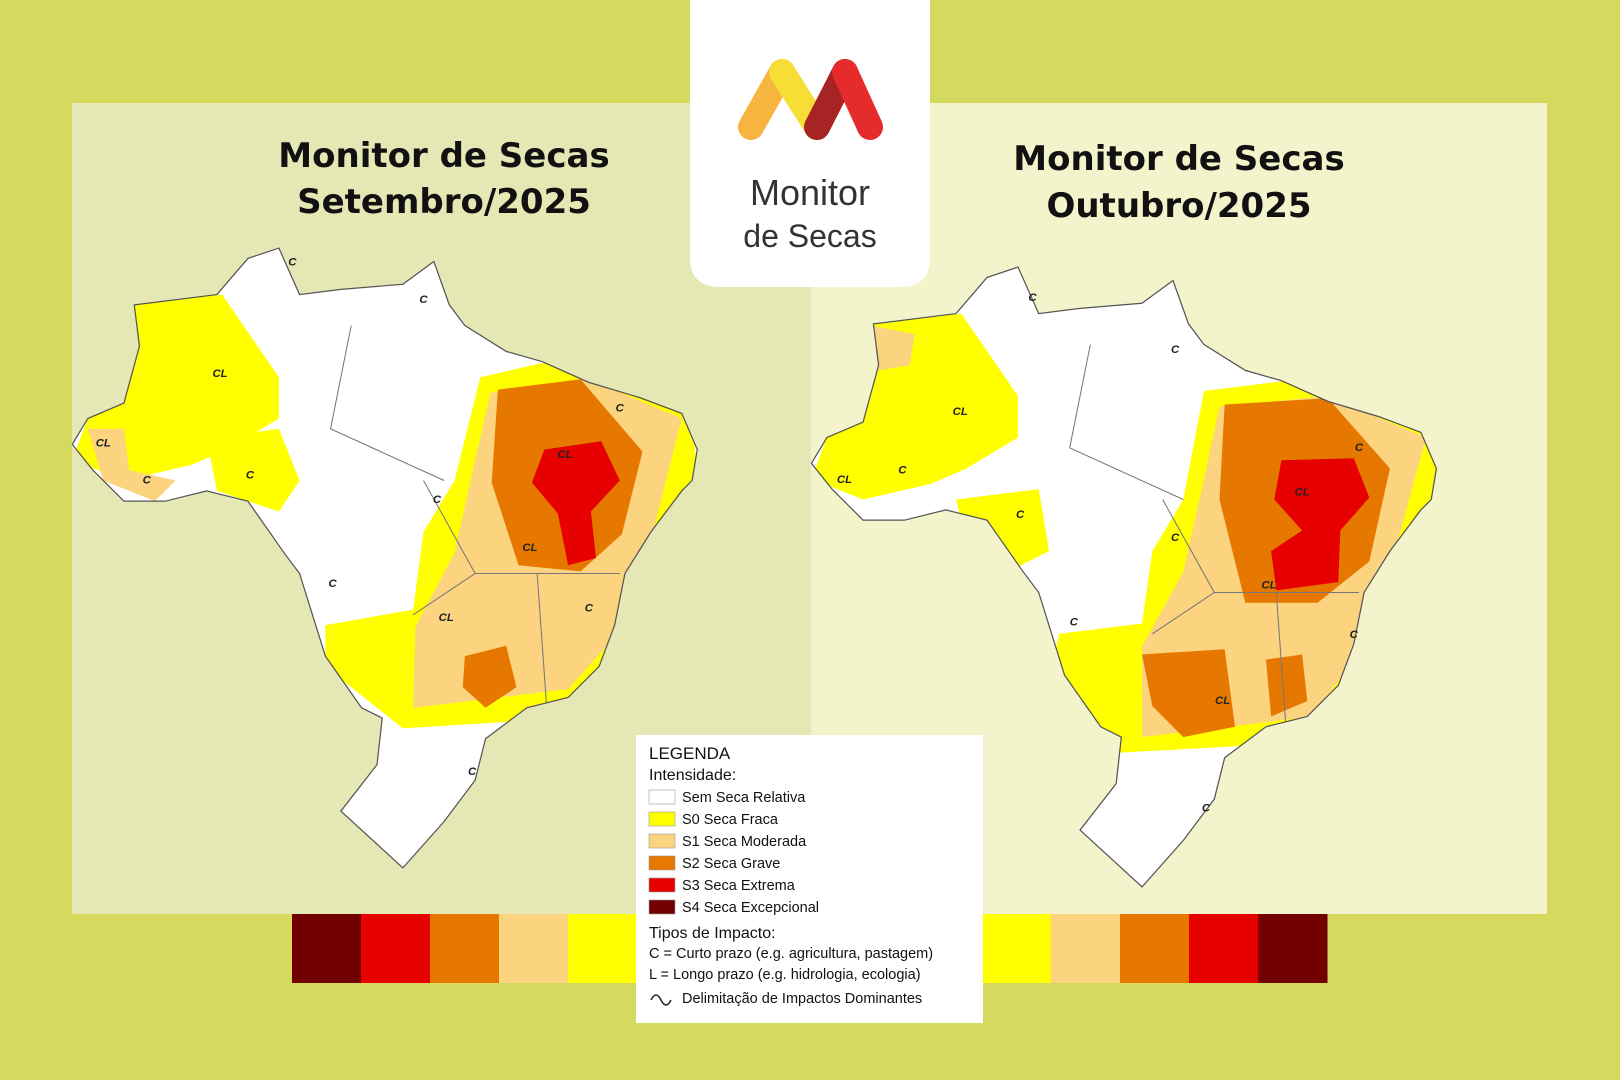 This screenshot has height=1080, width=1620. I want to click on map-subtitle: Setembro/2025, so click(444, 202).